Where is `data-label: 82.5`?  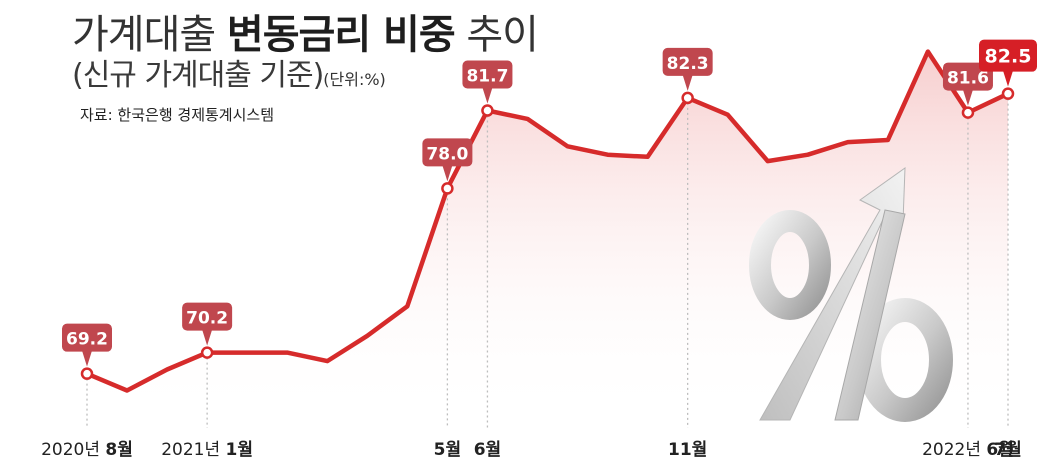 data-label: 82.5 is located at coordinates (1008, 63).